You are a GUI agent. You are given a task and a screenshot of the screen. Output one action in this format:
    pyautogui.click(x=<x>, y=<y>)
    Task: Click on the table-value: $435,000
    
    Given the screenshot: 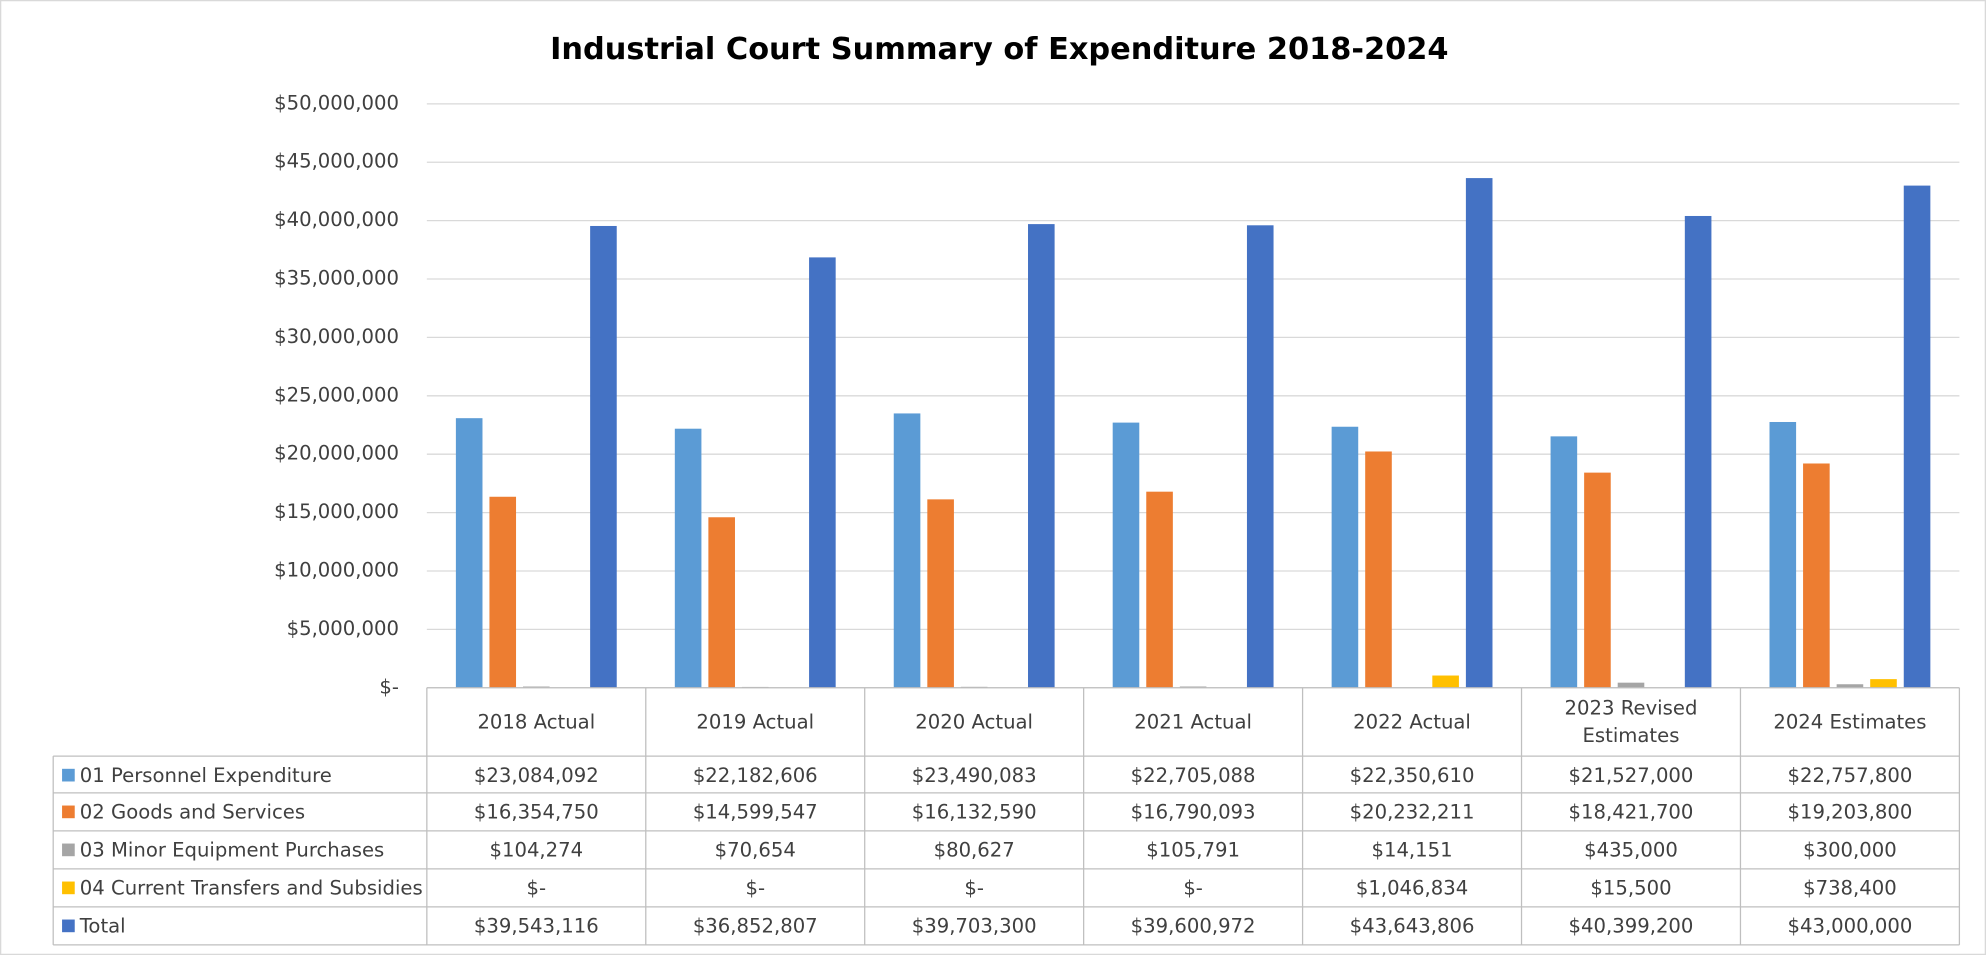 What is the action you would take?
    pyautogui.click(x=1631, y=850)
    